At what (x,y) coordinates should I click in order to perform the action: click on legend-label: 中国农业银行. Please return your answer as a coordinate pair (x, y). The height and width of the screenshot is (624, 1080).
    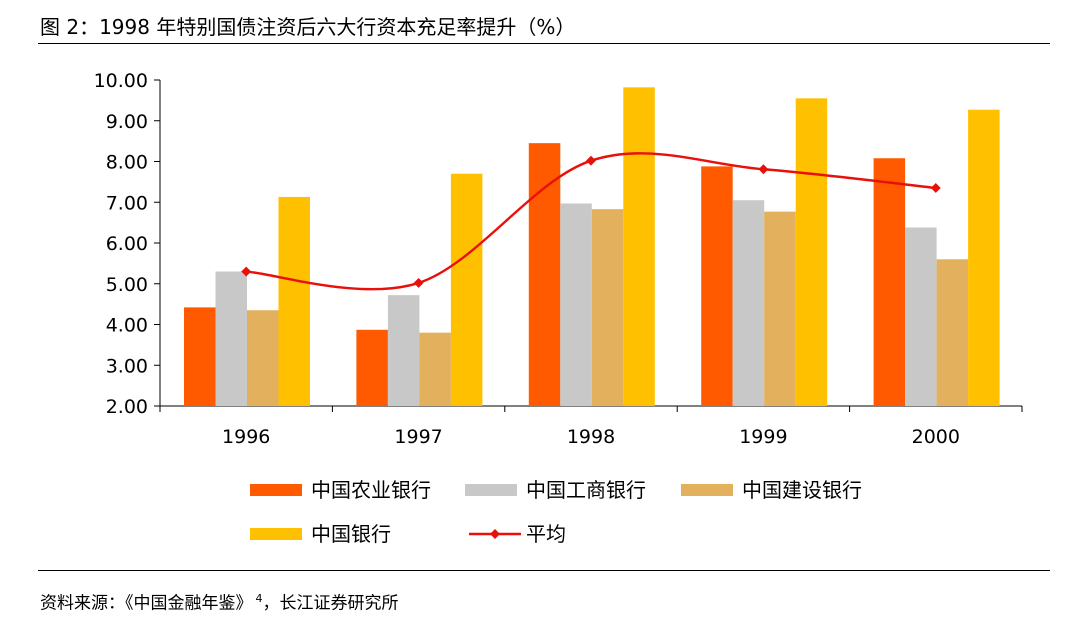
    Looking at the image, I should click on (371, 490).